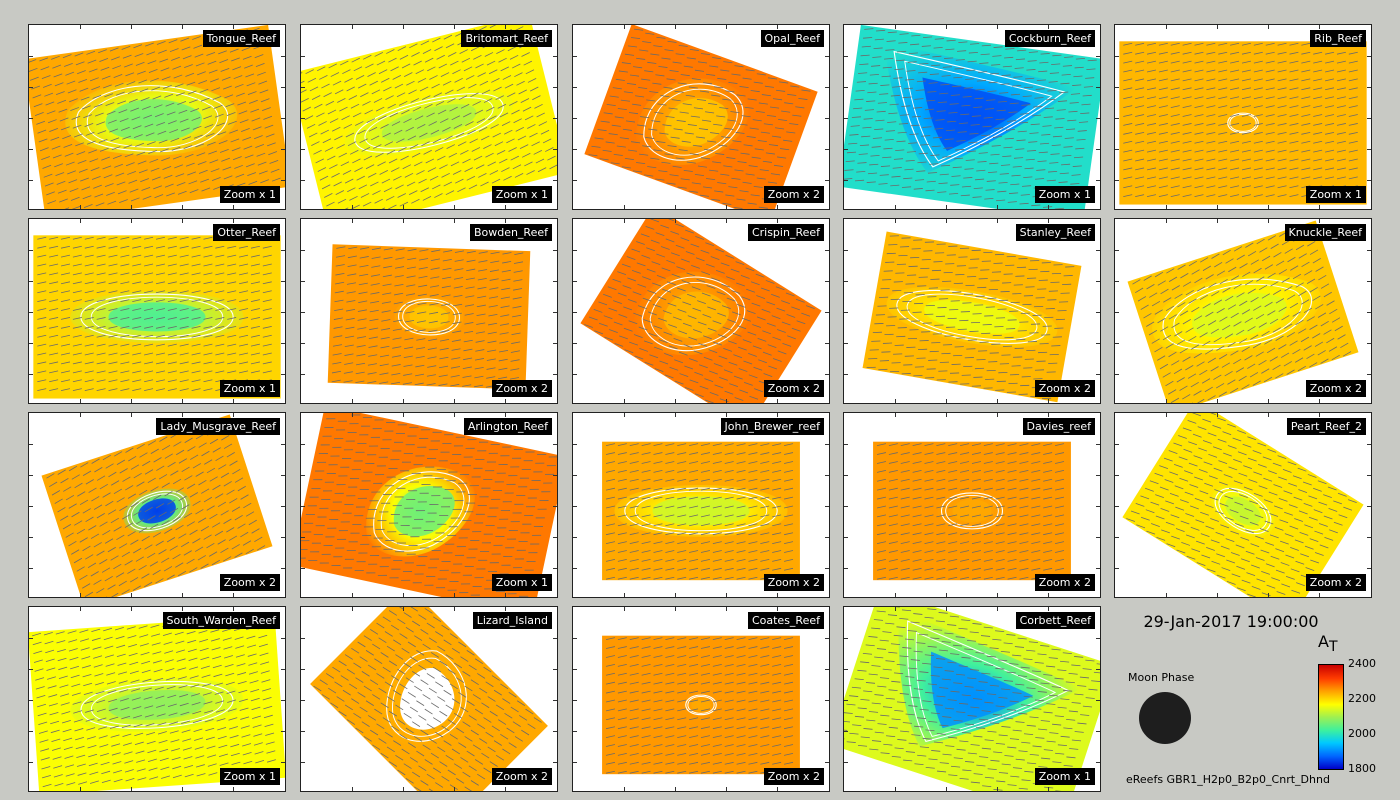  I want to click on moon-phase-icon, so click(1165, 718).